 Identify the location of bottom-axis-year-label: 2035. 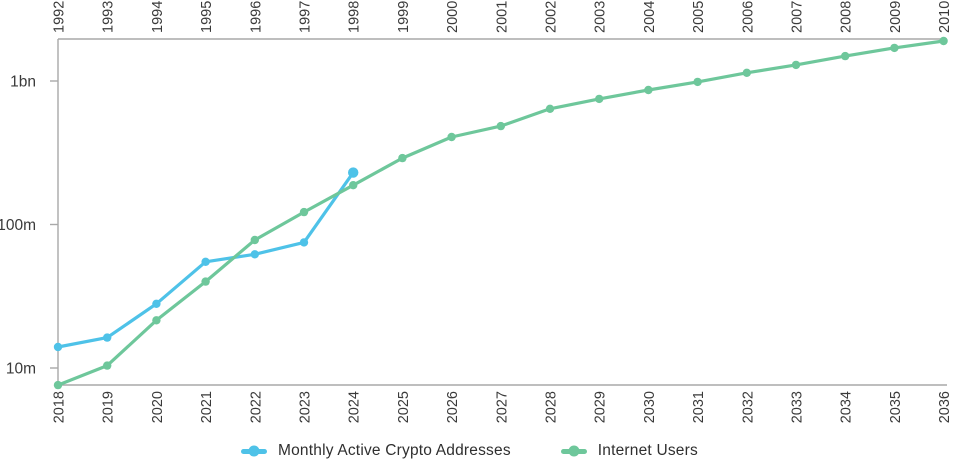
(896, 407).